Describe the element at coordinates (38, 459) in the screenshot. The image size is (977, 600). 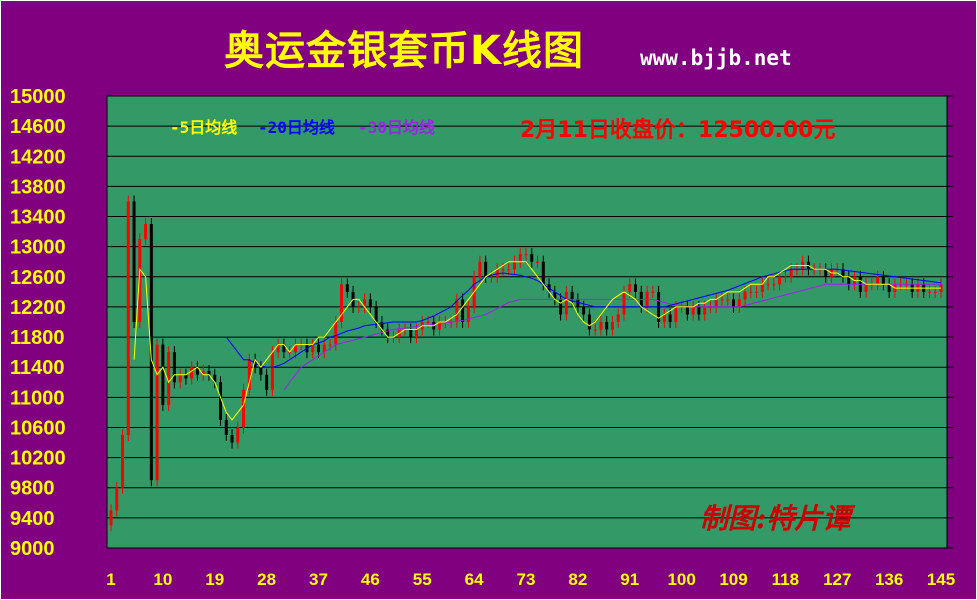
I see `y-tick-label: 10200` at that location.